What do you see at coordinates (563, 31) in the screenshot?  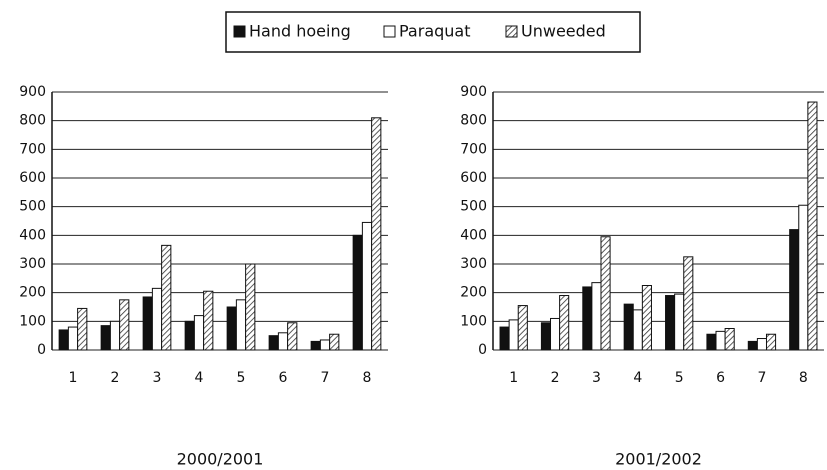 I see `legend-label: Unweeded` at bounding box center [563, 31].